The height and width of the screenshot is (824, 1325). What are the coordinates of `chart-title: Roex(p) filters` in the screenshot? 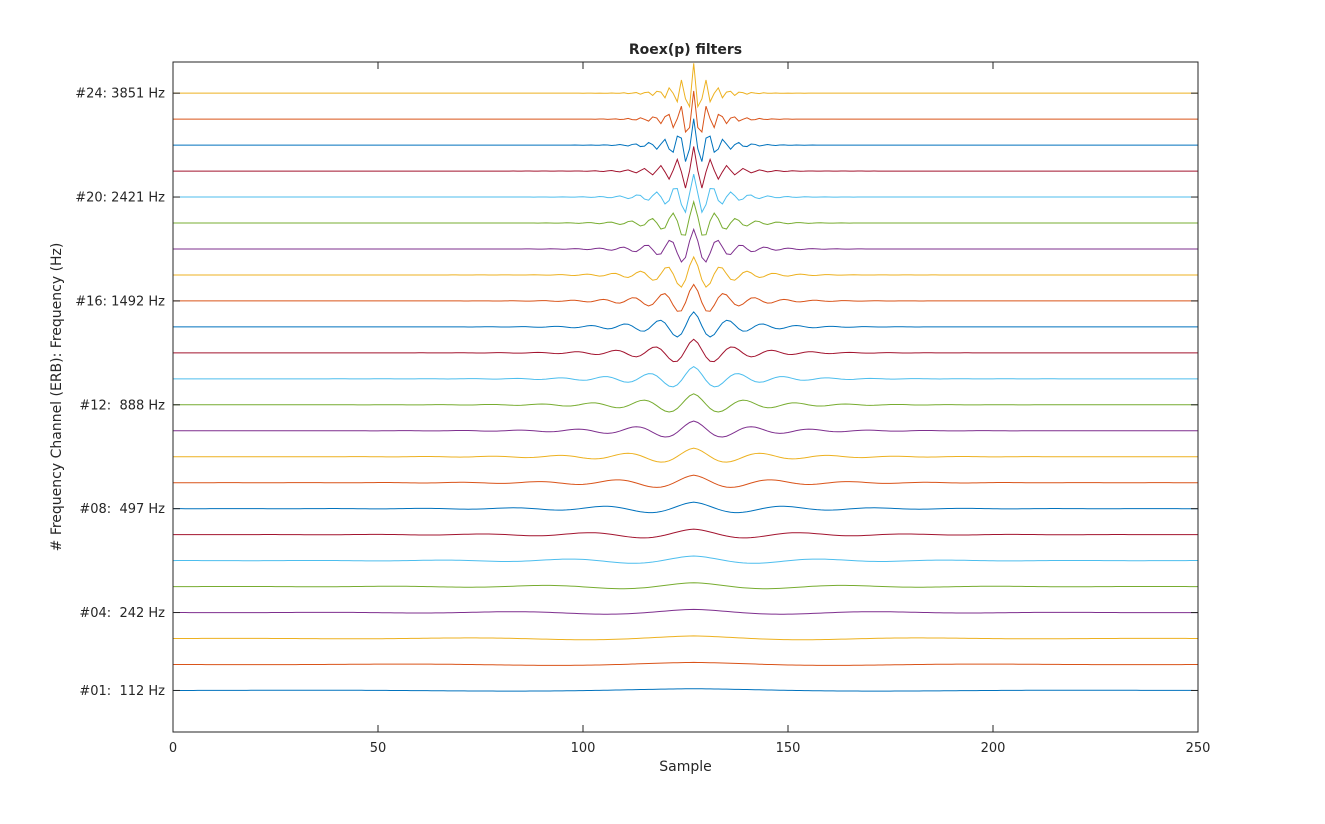 It's located at (685, 50).